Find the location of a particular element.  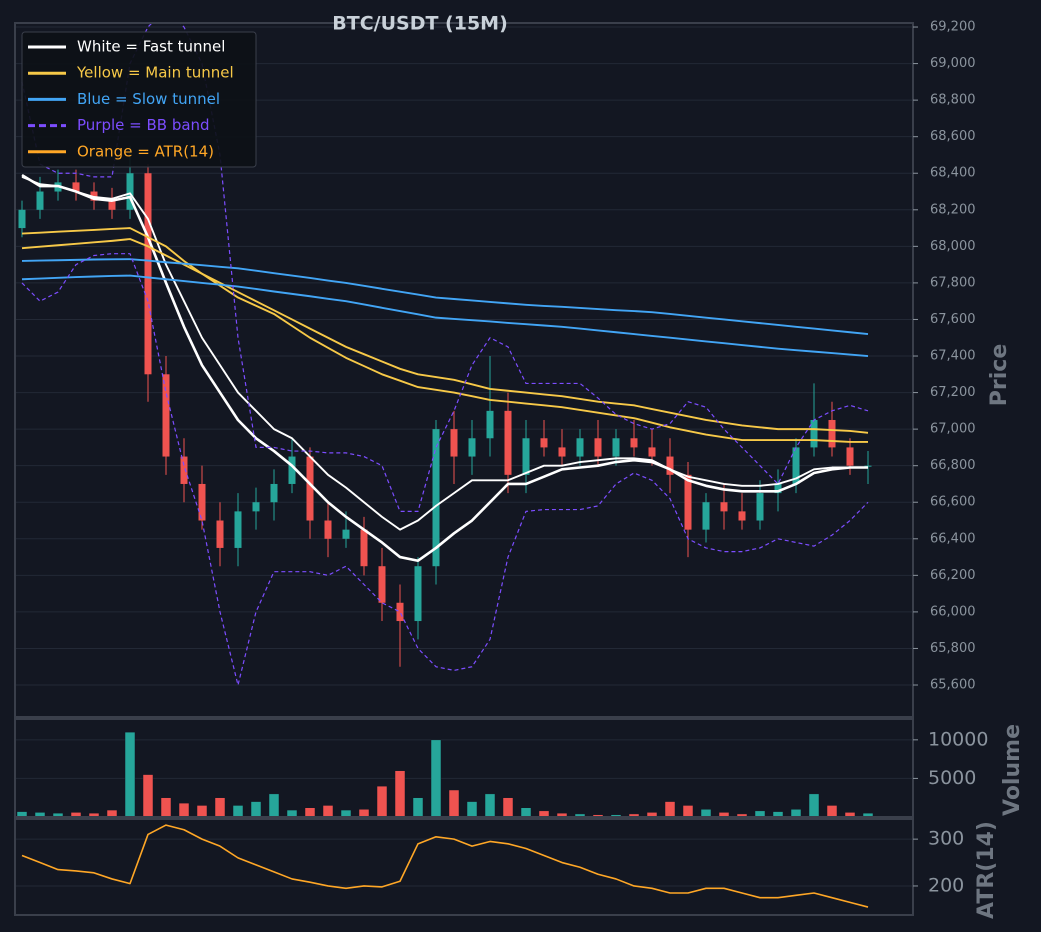

y-tick-label: 67,600 is located at coordinates (953, 319).